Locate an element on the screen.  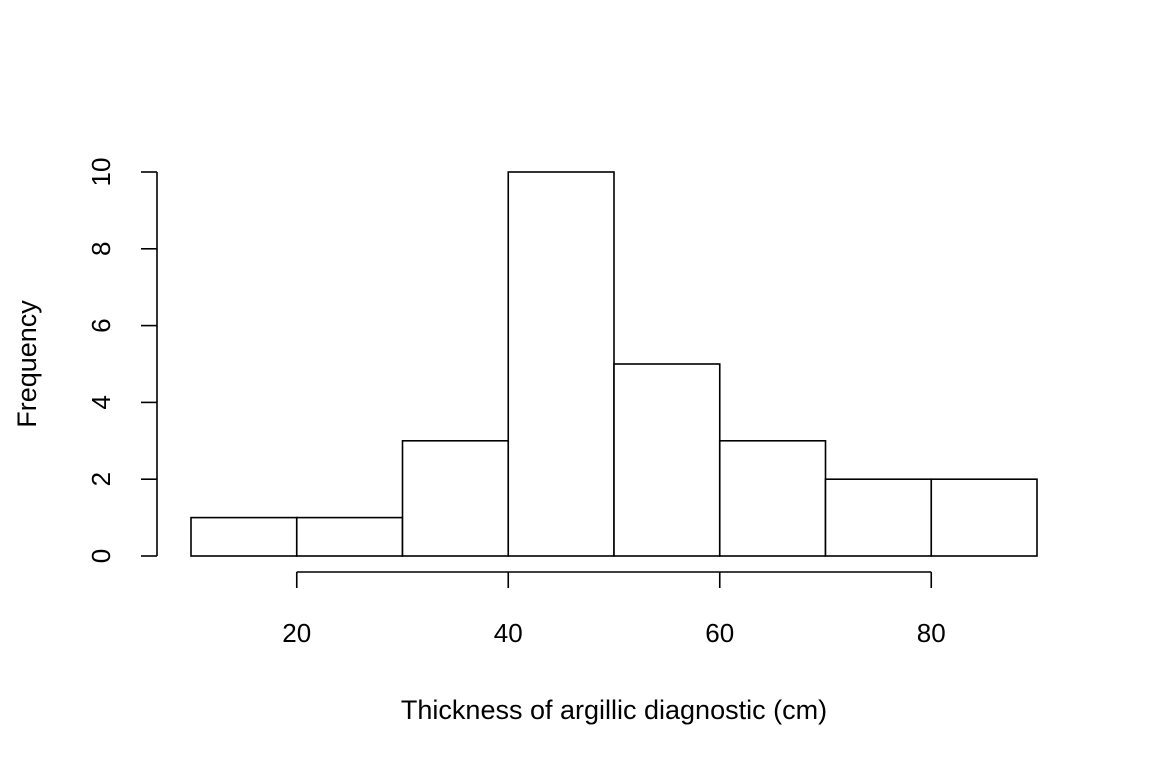
x-tick-label: 20 is located at coordinates (296, 633).